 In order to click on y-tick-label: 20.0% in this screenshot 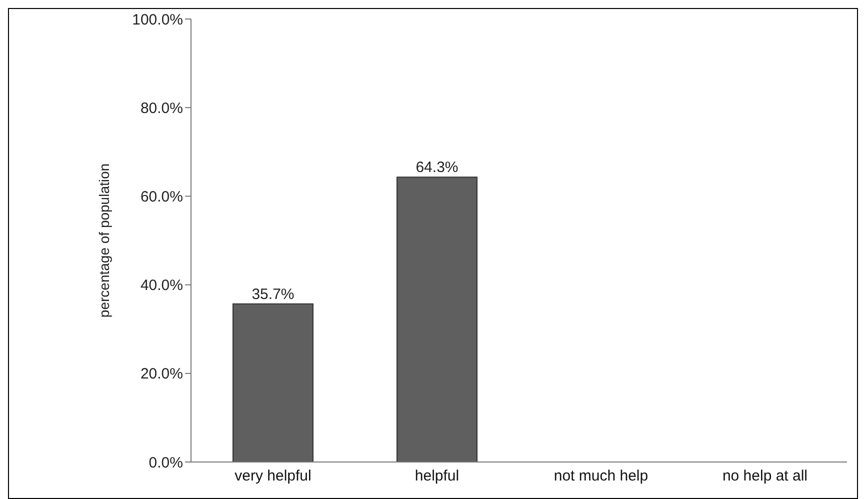, I will do `click(161, 374)`.